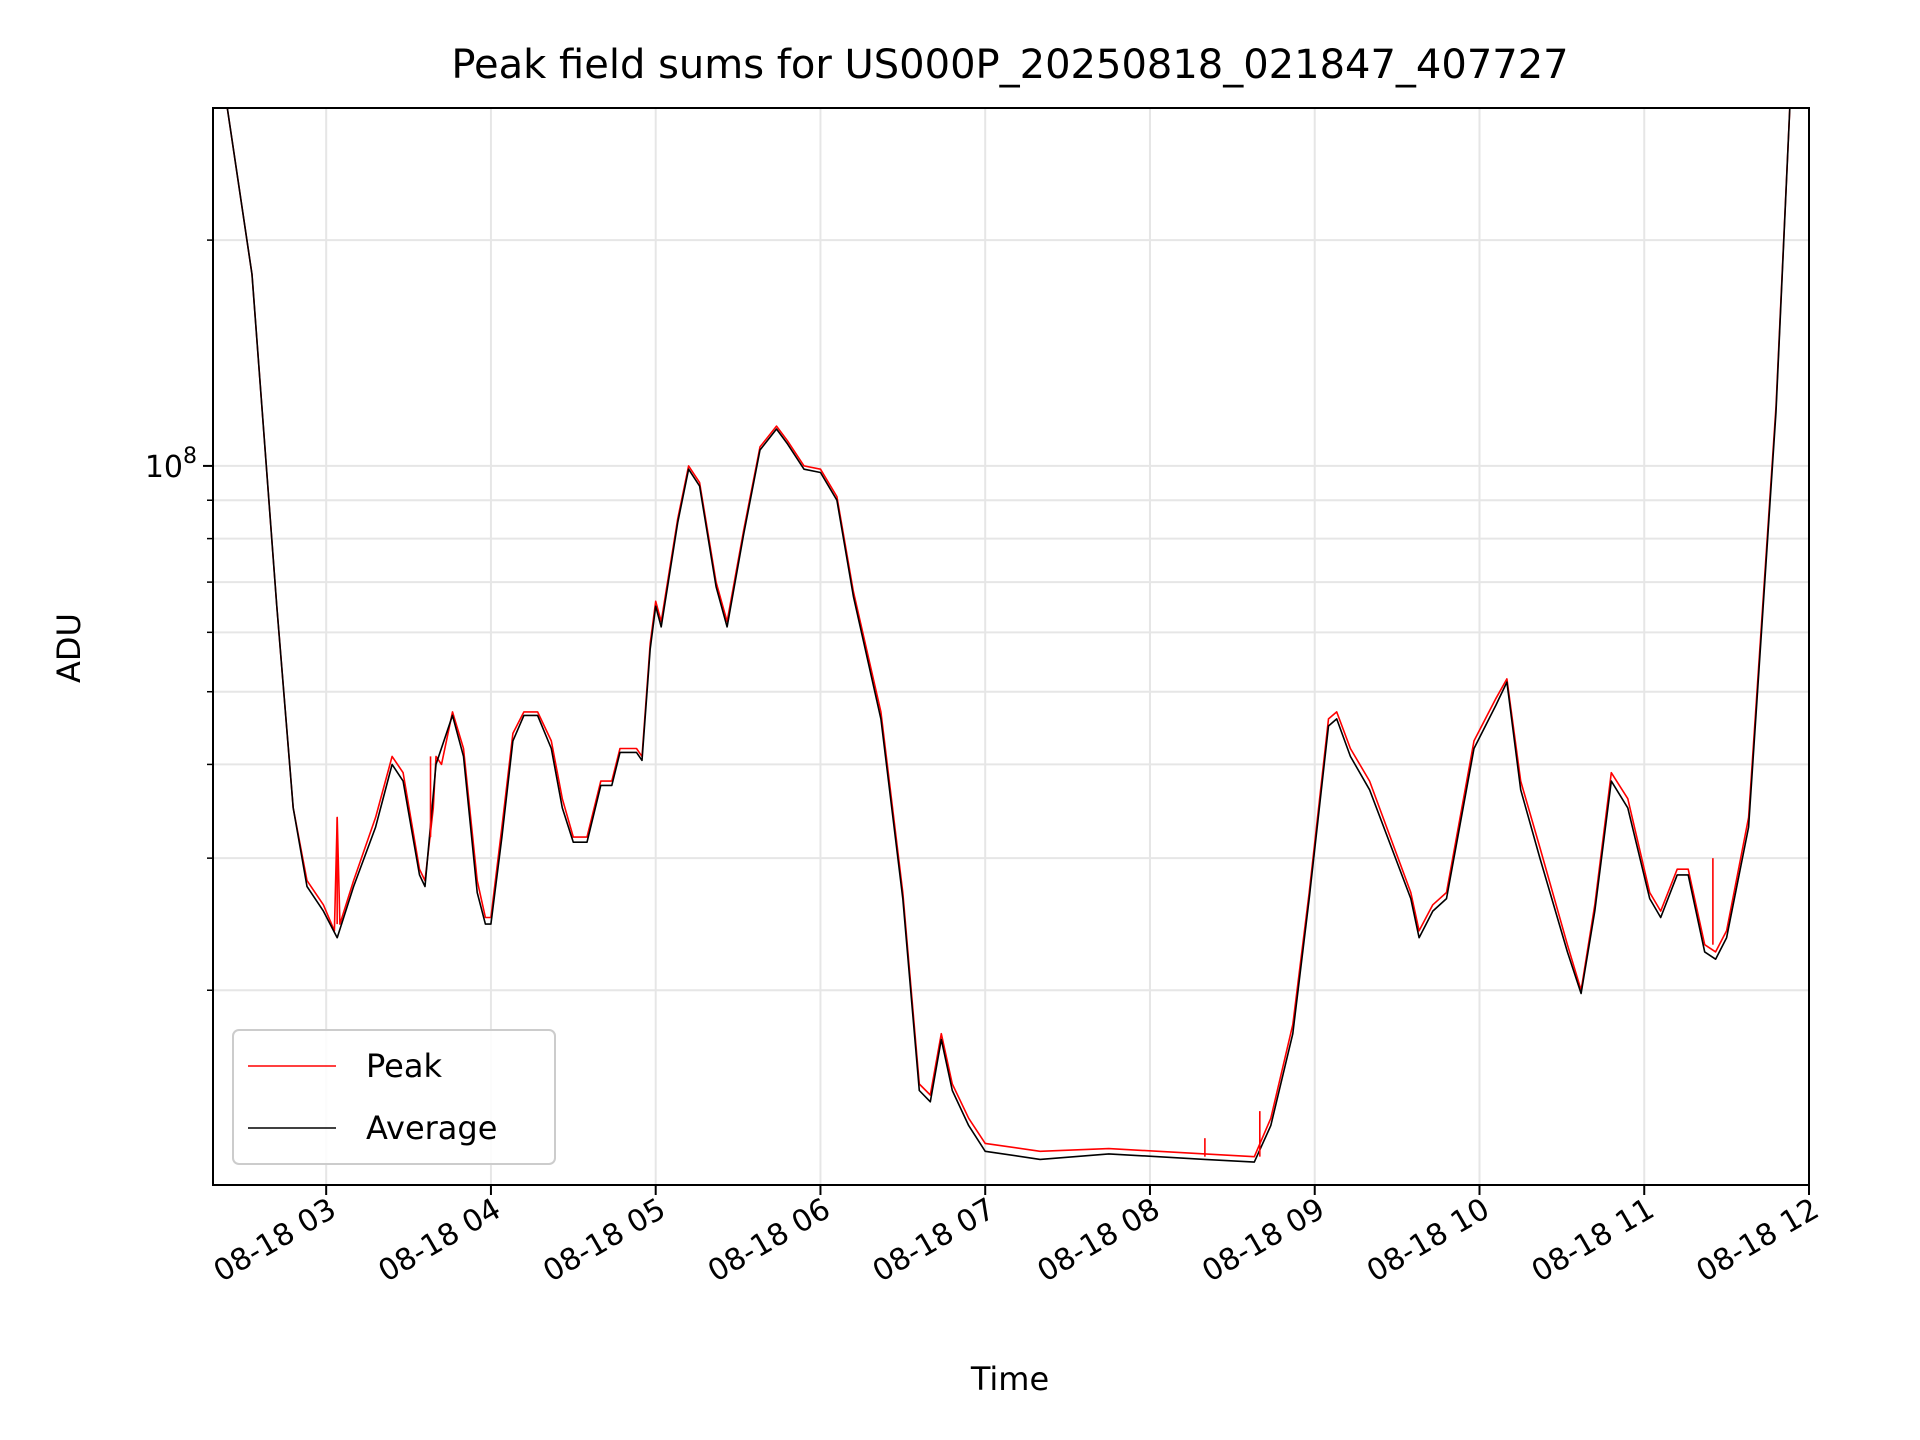 Image resolution: width=1920 pixels, height=1440 pixels. Describe the element at coordinates (1009, 1379) in the screenshot. I see `x-axis-label: Time` at that location.